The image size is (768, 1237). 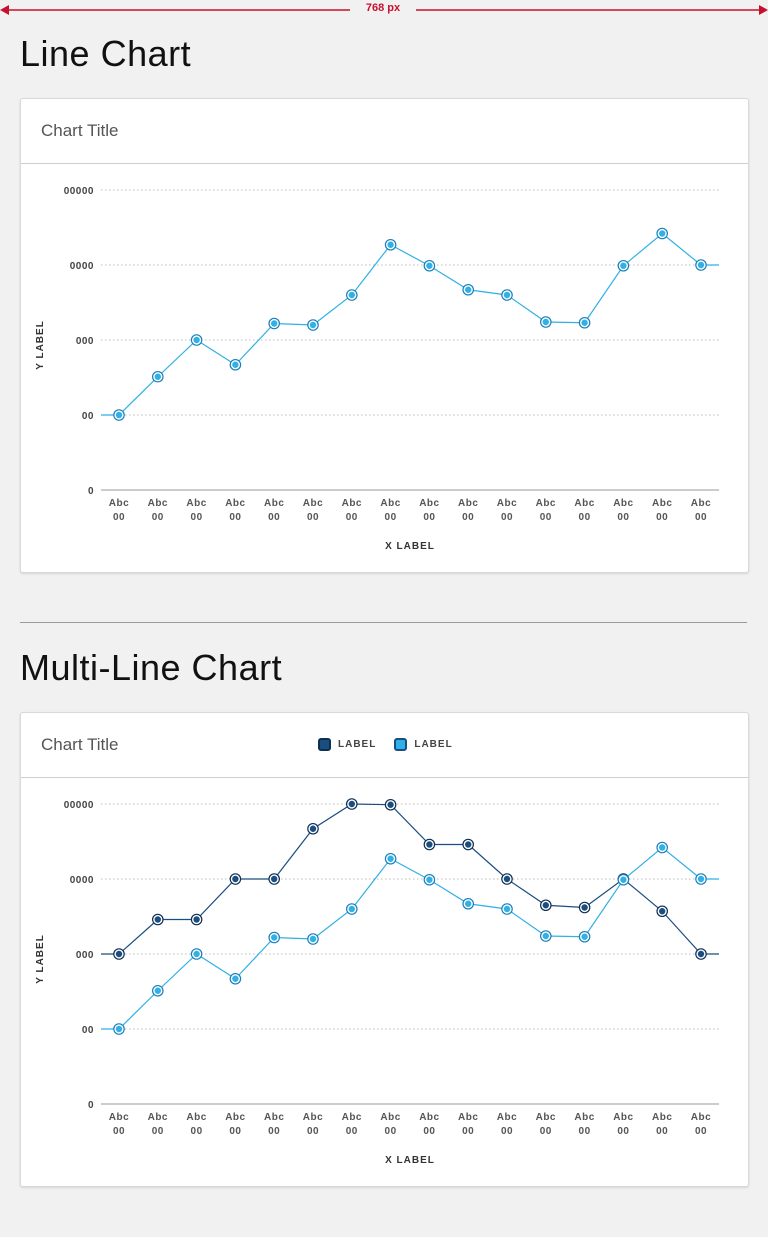 I want to click on width-ruler: 768 px, so click(x=384, y=10).